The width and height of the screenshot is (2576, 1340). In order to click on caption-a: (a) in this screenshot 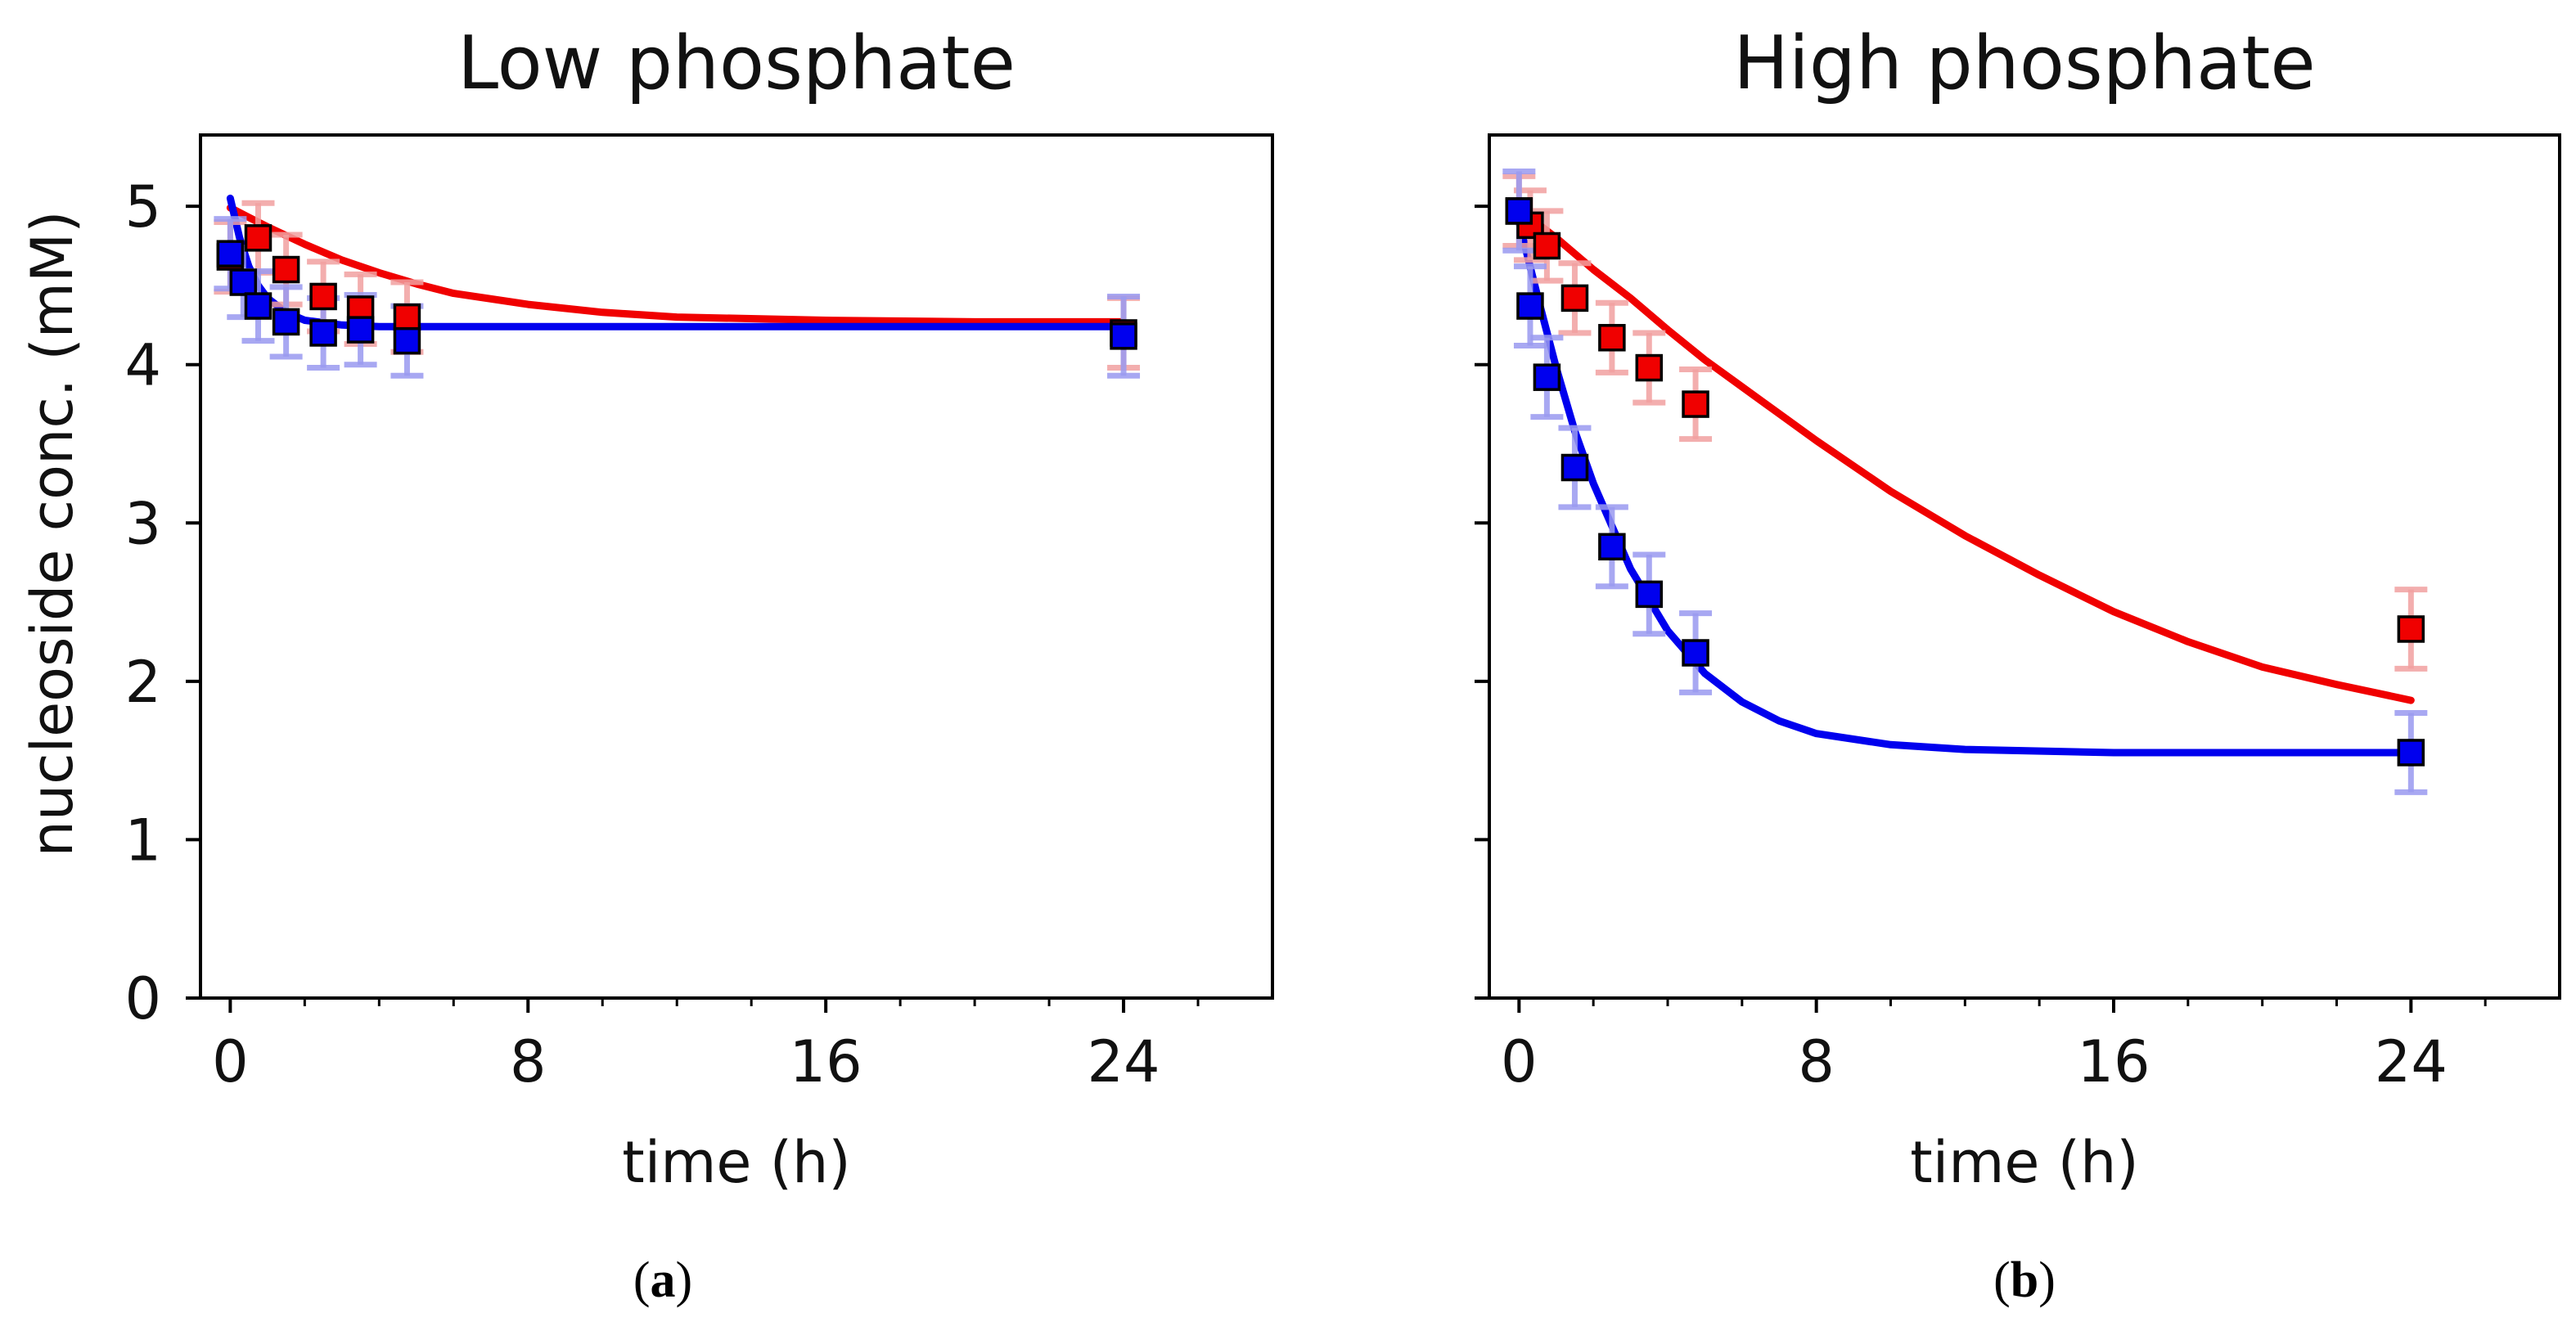, I will do `click(663, 1280)`.